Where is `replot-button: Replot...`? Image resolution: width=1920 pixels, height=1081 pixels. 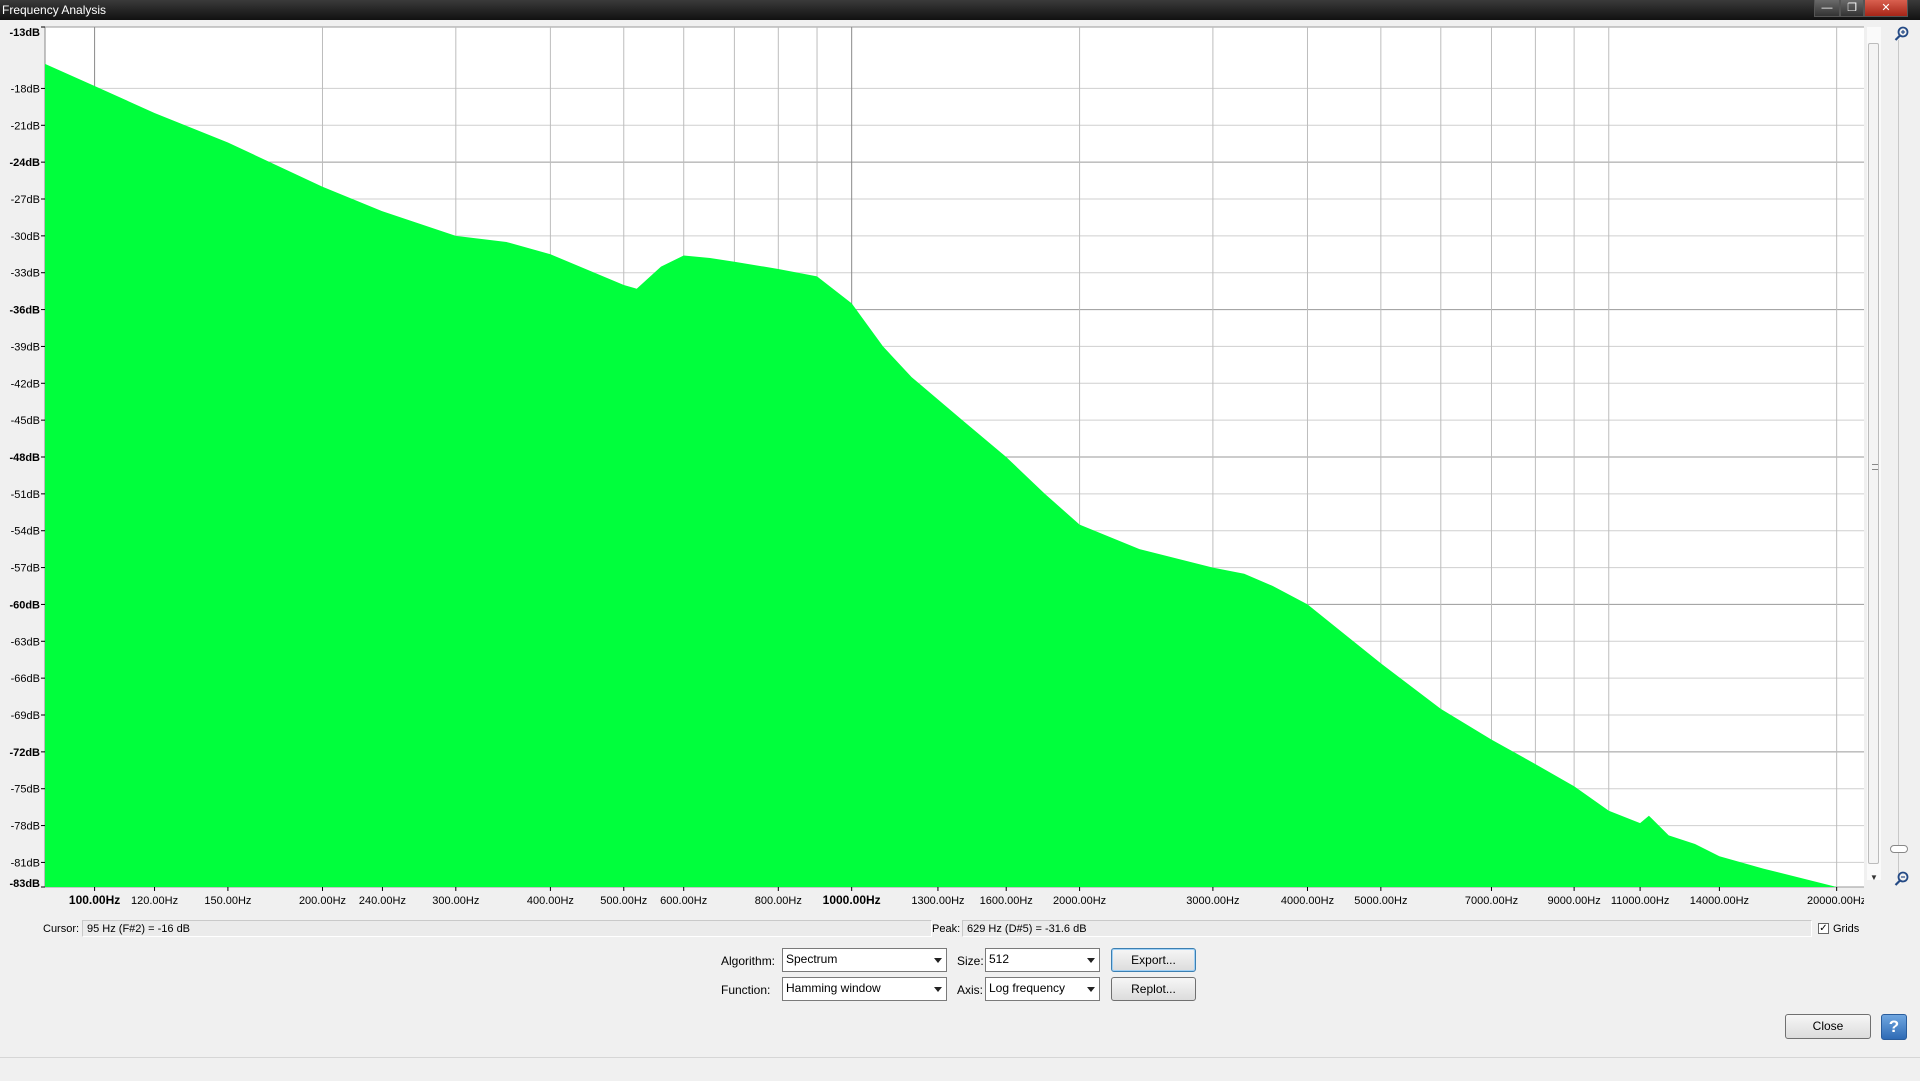
replot-button: Replot... is located at coordinates (1153, 989).